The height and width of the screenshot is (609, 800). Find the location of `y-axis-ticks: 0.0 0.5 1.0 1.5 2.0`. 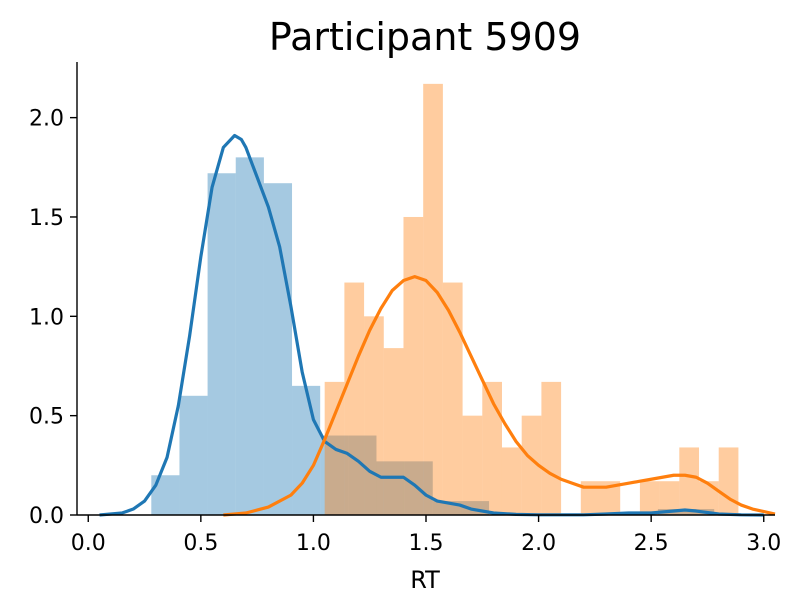

y-axis-ticks: 0.0 0.5 1.0 1.5 2.0 is located at coordinates (53, 318).